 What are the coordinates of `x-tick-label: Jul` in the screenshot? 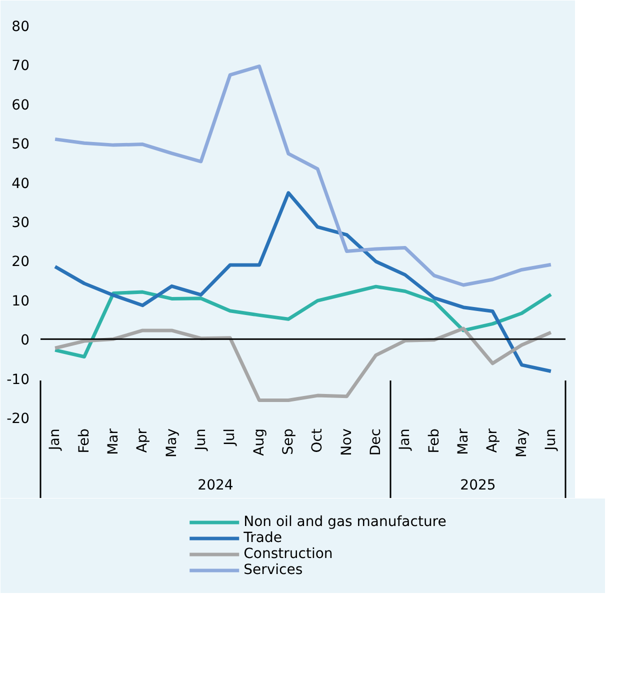 It's located at (230, 437).